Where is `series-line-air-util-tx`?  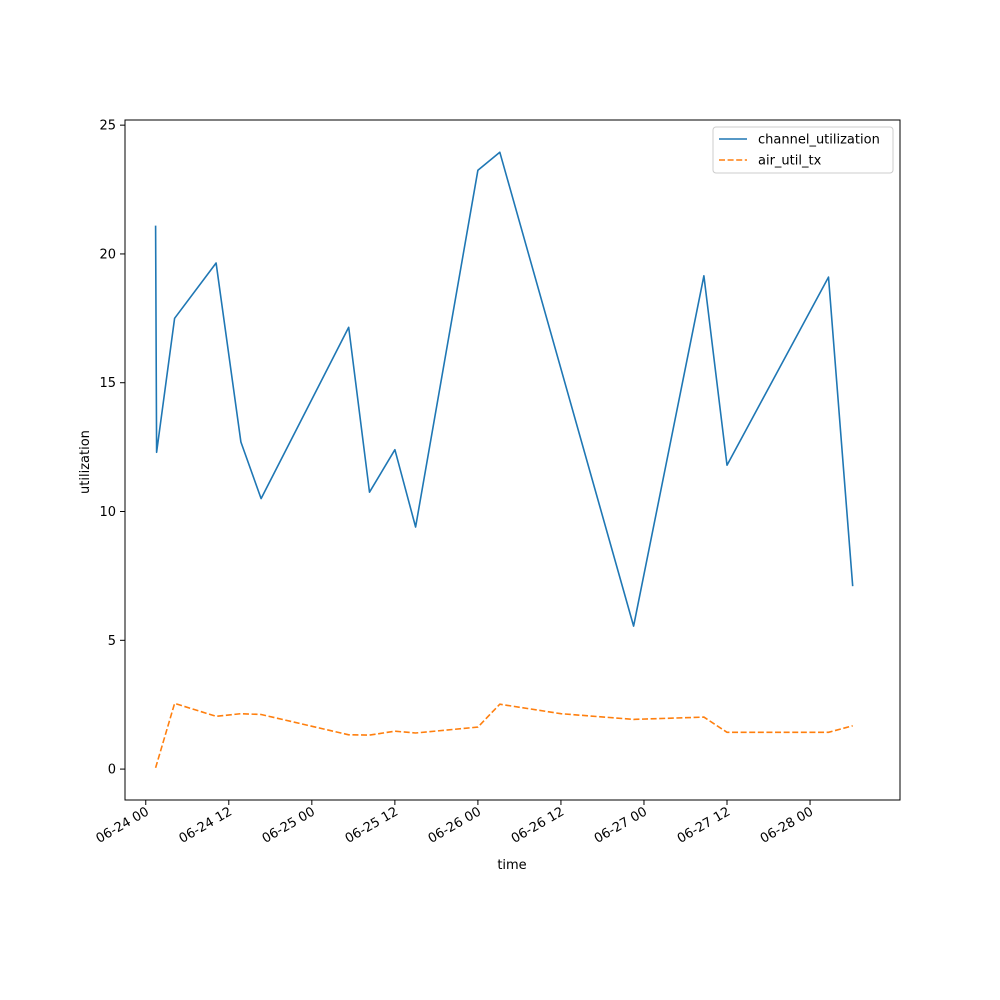
series-line-air-util-tx is located at coordinates (503, 735).